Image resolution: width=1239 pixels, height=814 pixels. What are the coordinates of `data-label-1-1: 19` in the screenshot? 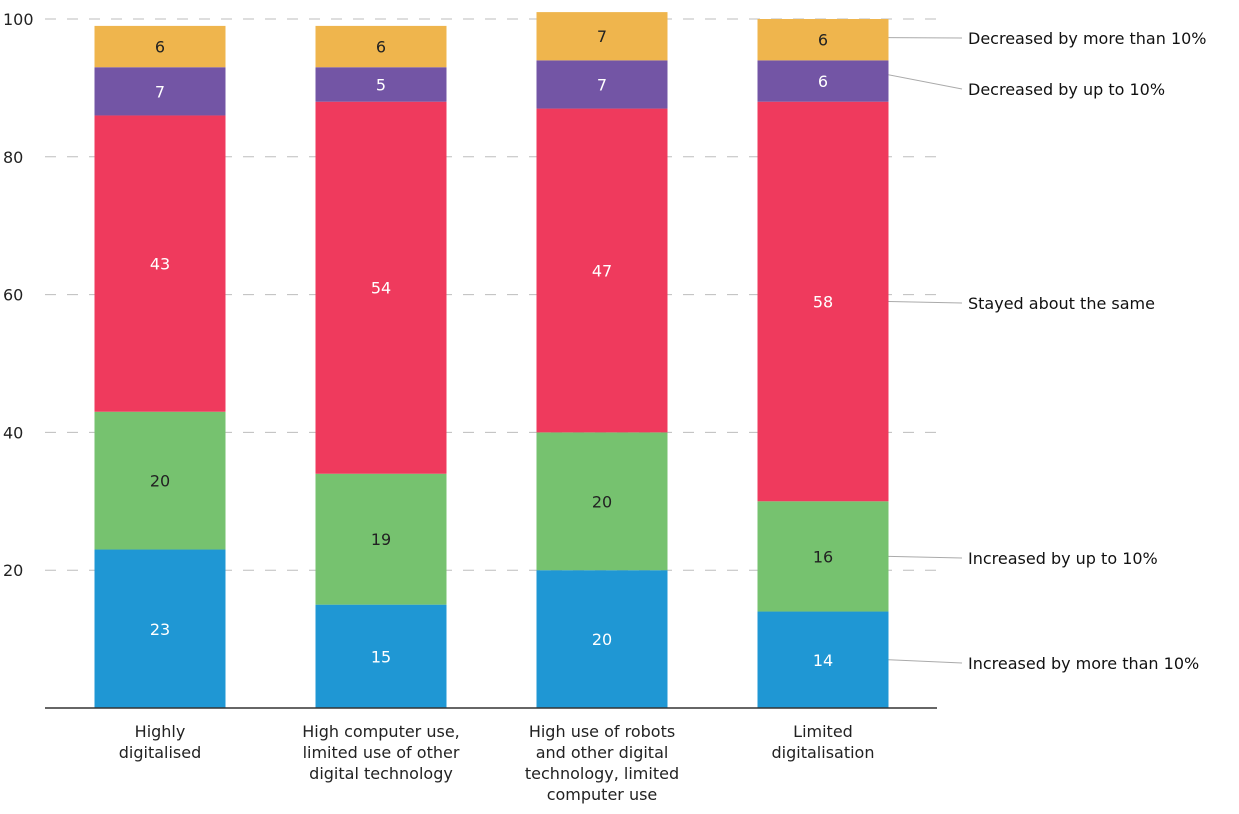 It's located at (381, 539).